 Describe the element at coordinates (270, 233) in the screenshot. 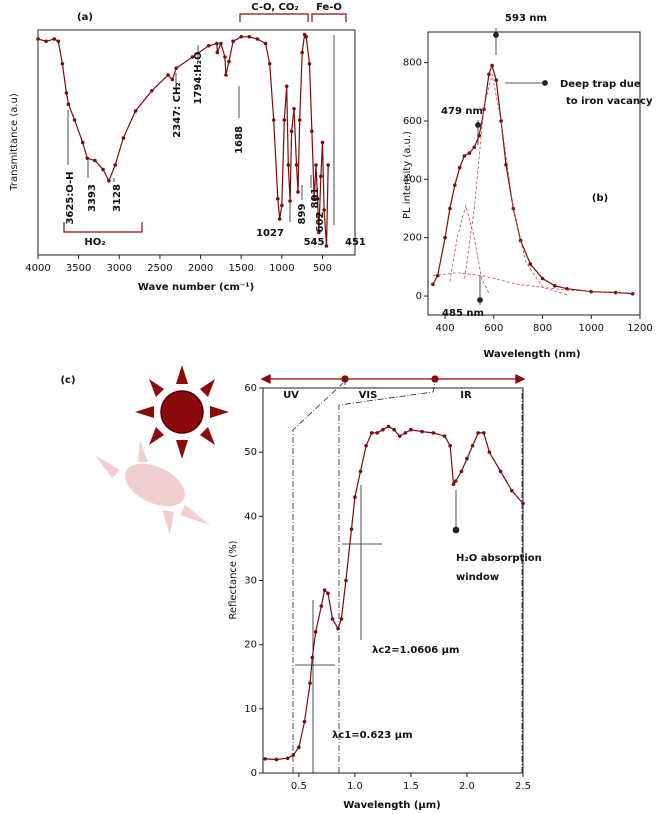

I see `annotation: 1027` at that location.